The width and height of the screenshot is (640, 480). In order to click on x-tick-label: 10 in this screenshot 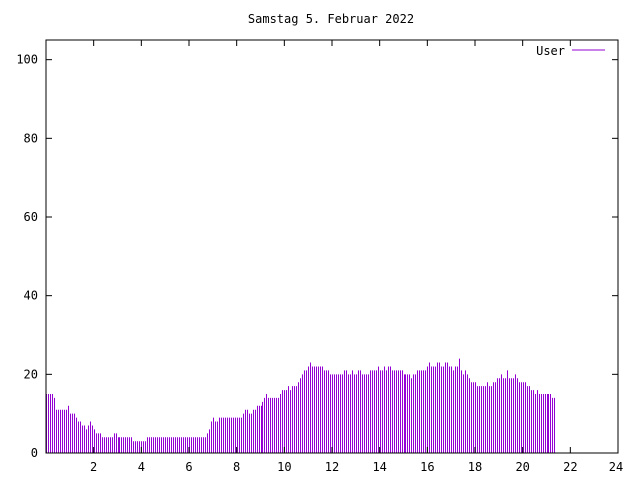, I will do `click(284, 467)`.